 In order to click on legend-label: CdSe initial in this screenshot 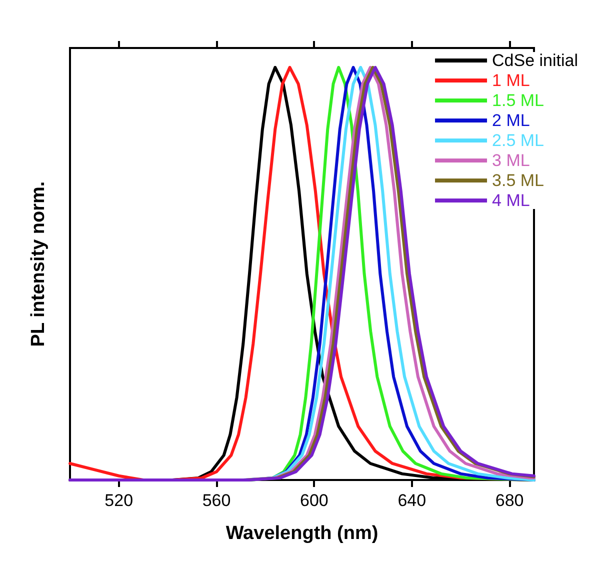, I will do `click(535, 60)`.